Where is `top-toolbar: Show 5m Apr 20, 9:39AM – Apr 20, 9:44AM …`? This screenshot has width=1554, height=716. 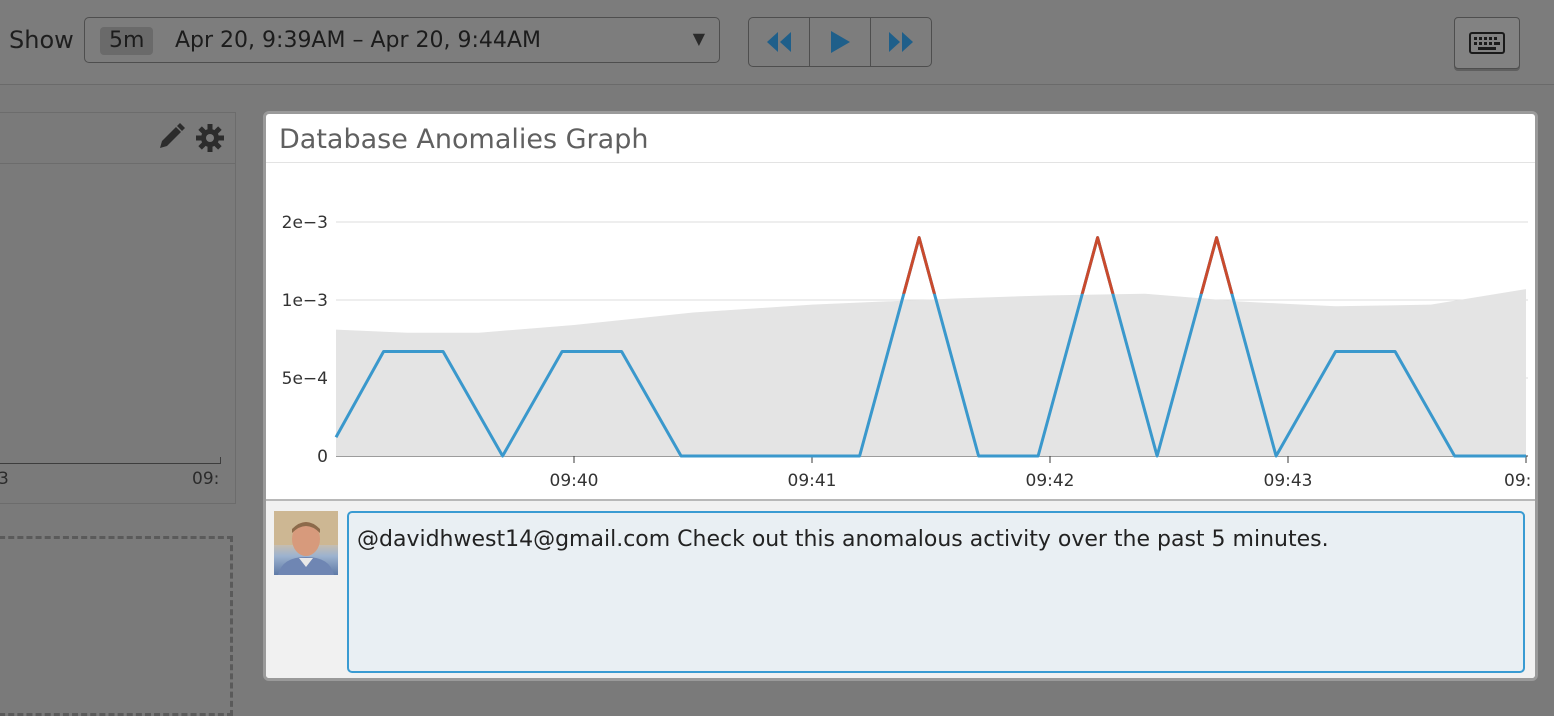 top-toolbar: Show 5m Apr 20, 9:39AM – Apr 20, 9:44AM … is located at coordinates (777, 42).